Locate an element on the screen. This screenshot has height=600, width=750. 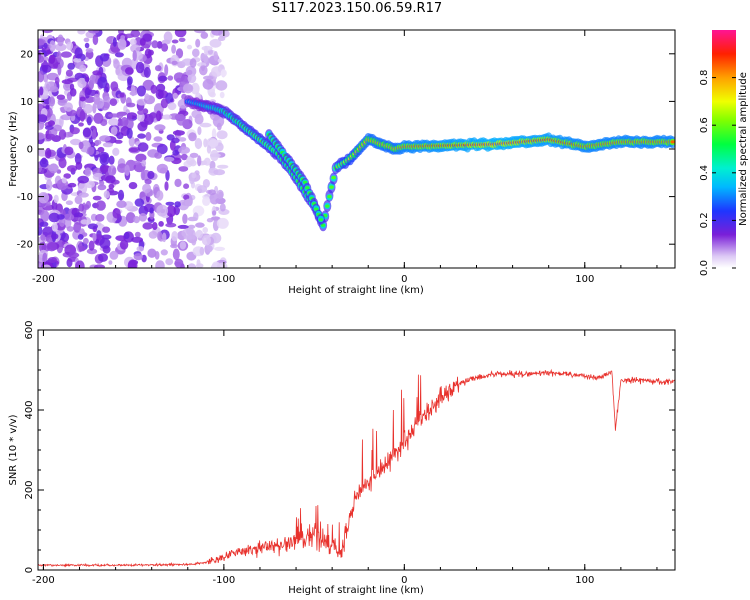
x-tick-label: -200 is located at coordinates (43, 279).